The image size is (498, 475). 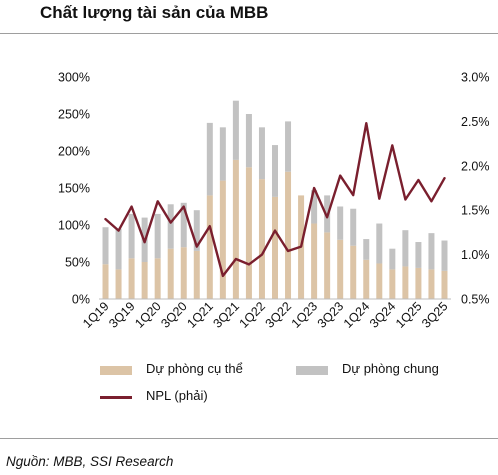 I want to click on bar-specific-3q19, so click(x=131, y=278).